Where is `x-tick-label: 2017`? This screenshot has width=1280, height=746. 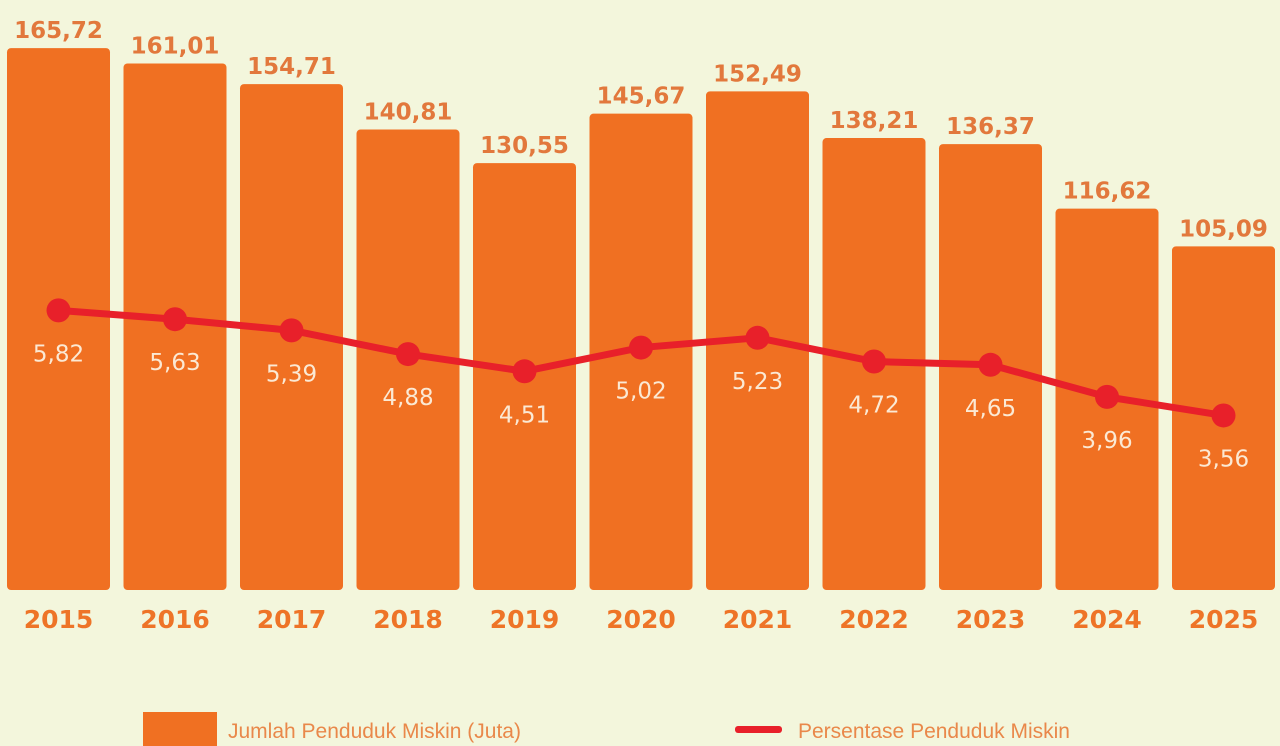
x-tick-label: 2017 is located at coordinates (292, 619).